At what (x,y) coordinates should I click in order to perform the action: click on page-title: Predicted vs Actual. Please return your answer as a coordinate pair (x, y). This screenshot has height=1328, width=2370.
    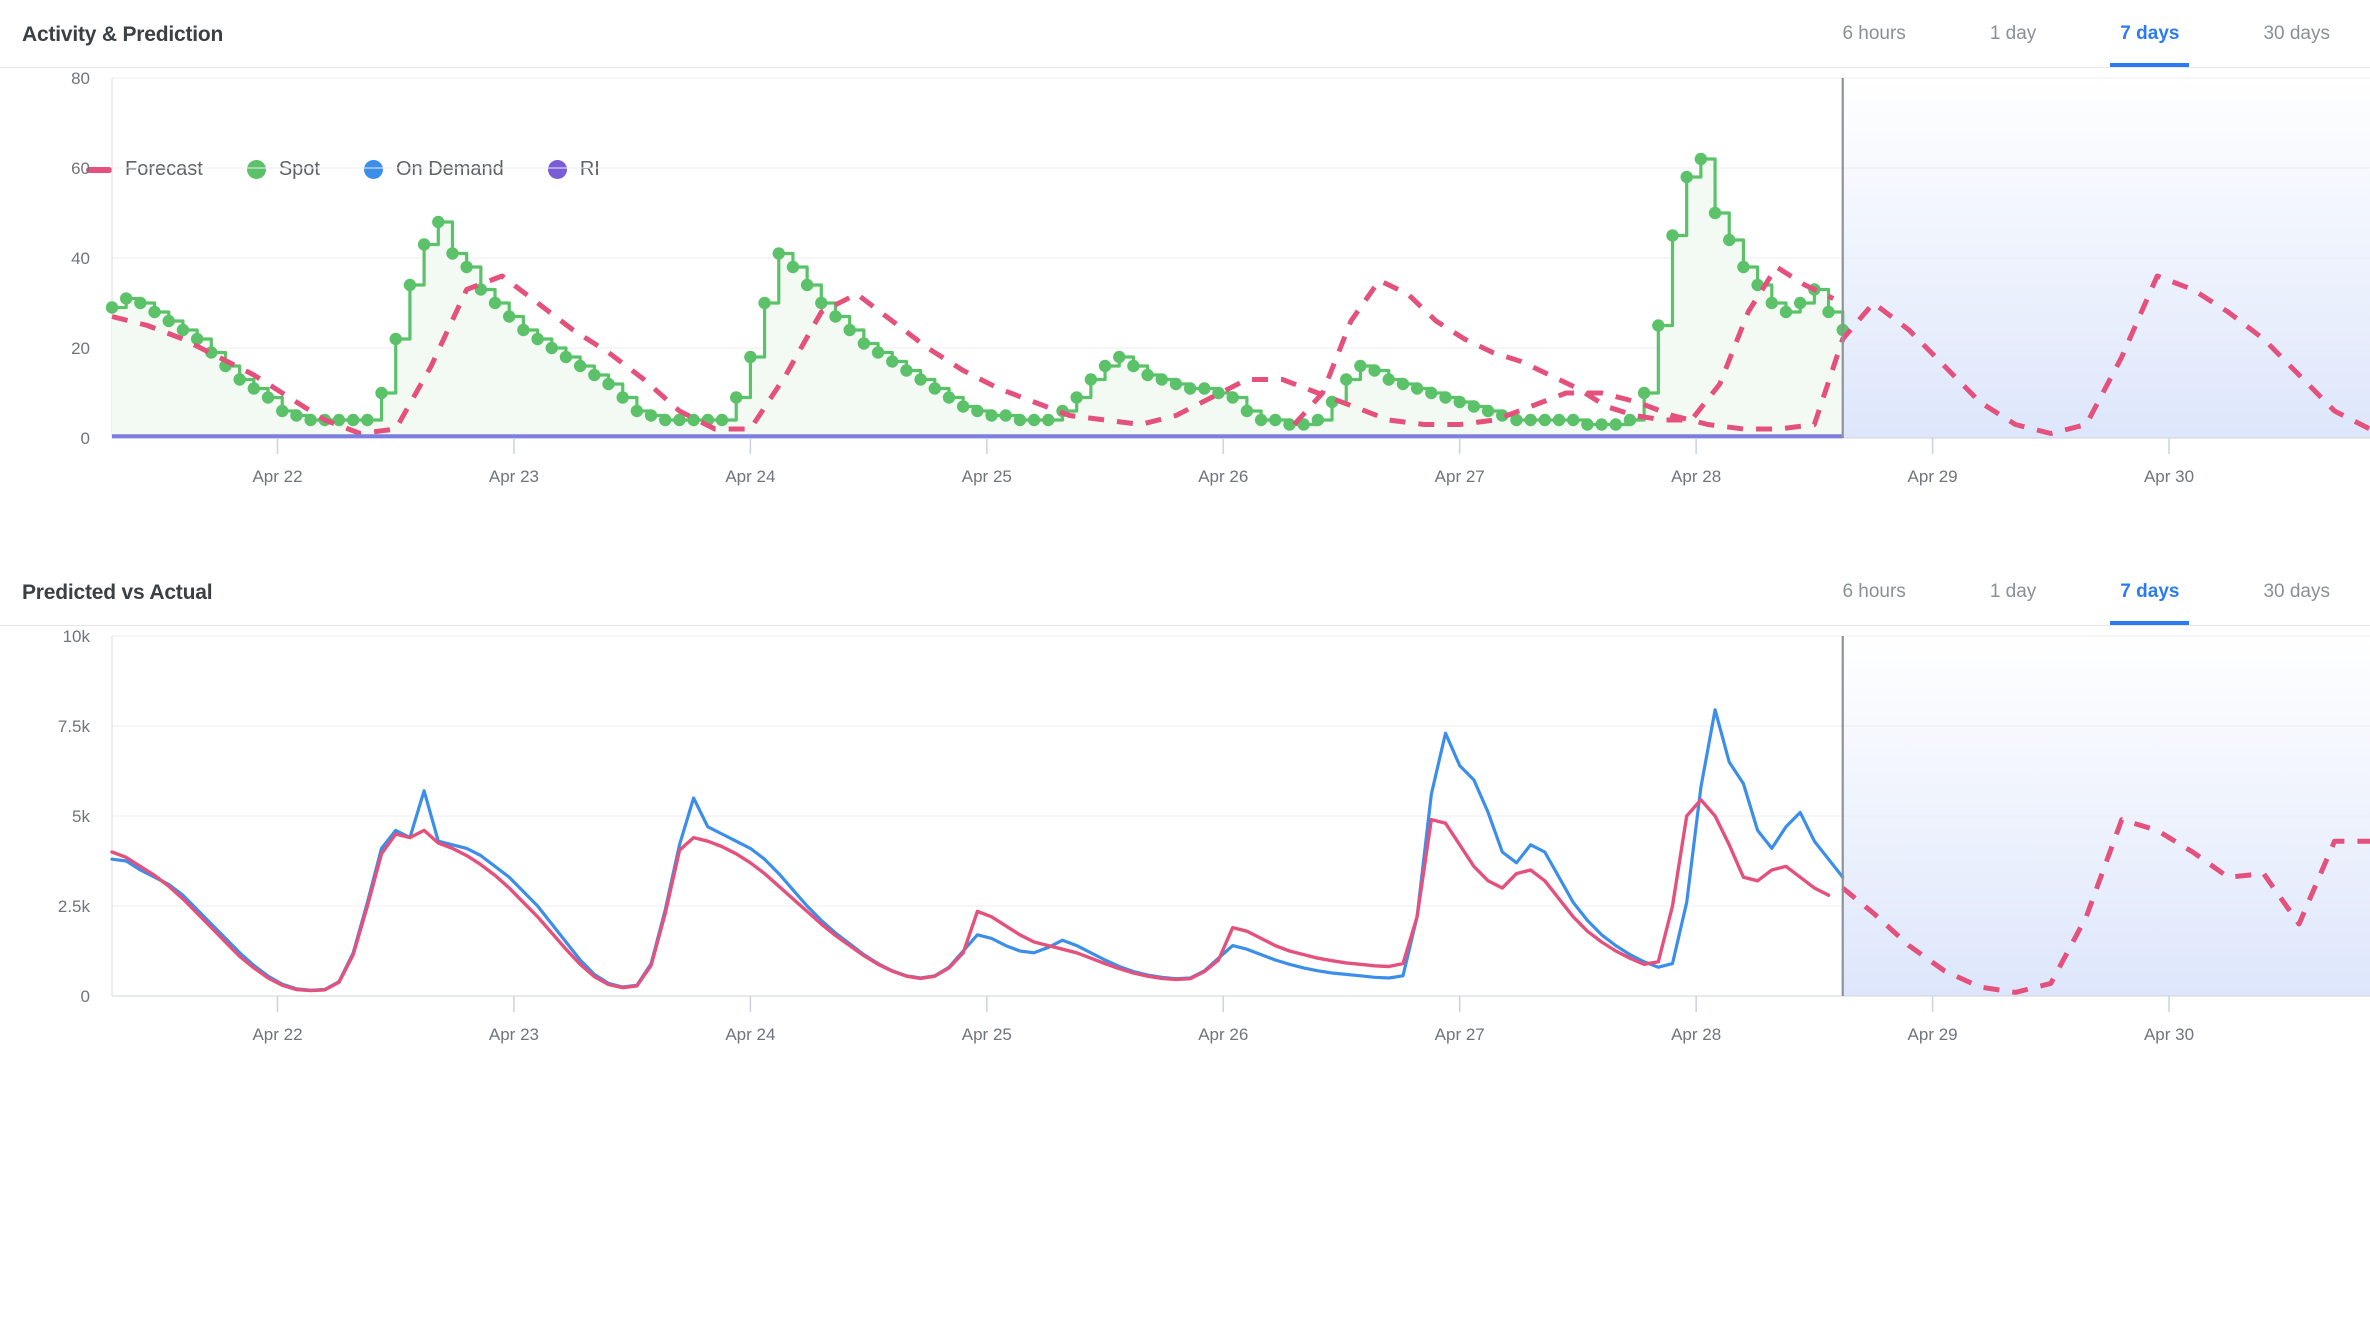
    Looking at the image, I should click on (117, 592).